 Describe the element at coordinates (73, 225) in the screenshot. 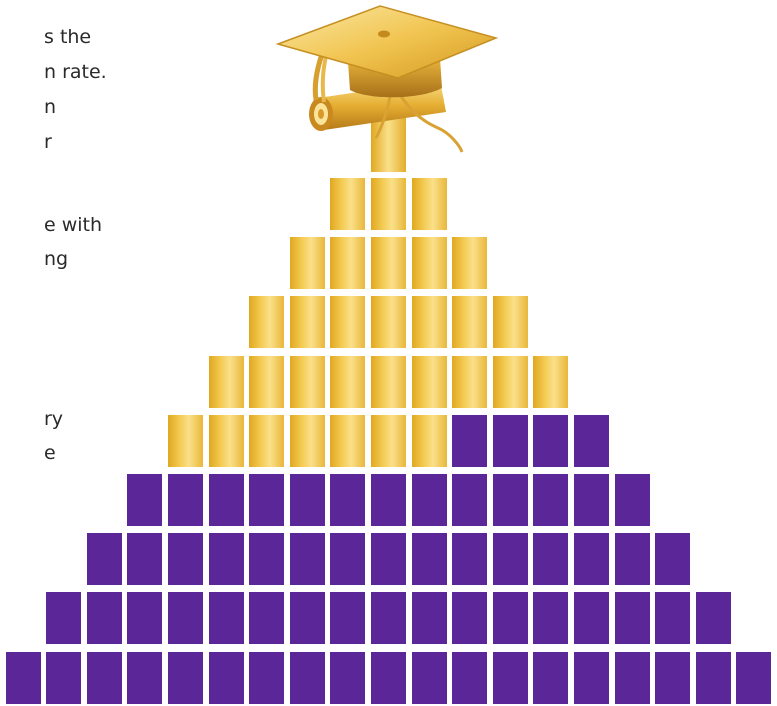

I see `text-line-5: e with` at that location.